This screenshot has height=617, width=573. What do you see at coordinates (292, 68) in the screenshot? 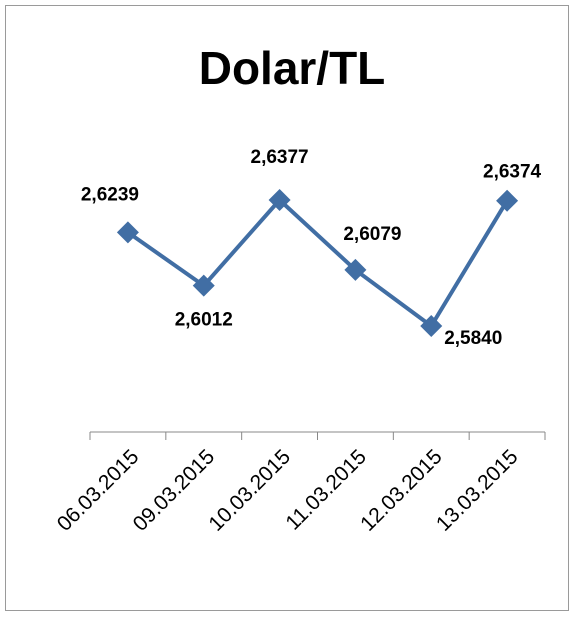
I see `chart-title: Dolar/TL` at bounding box center [292, 68].